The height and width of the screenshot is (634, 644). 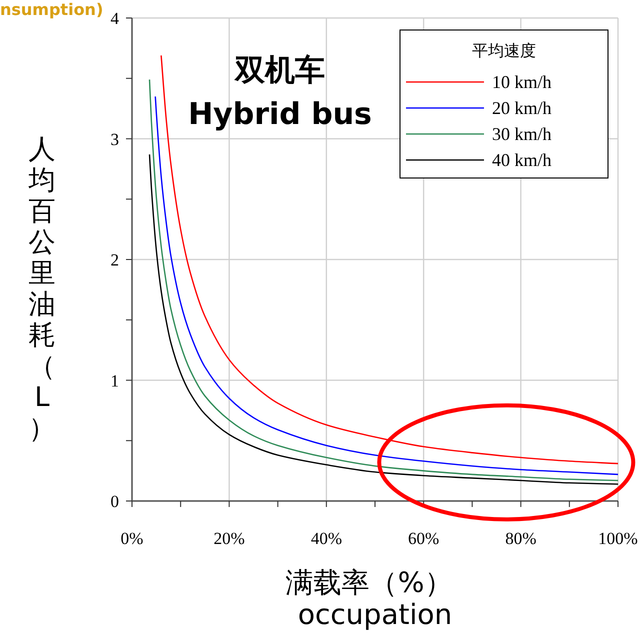 I want to click on x-tick-label: 60%, so click(x=424, y=538).